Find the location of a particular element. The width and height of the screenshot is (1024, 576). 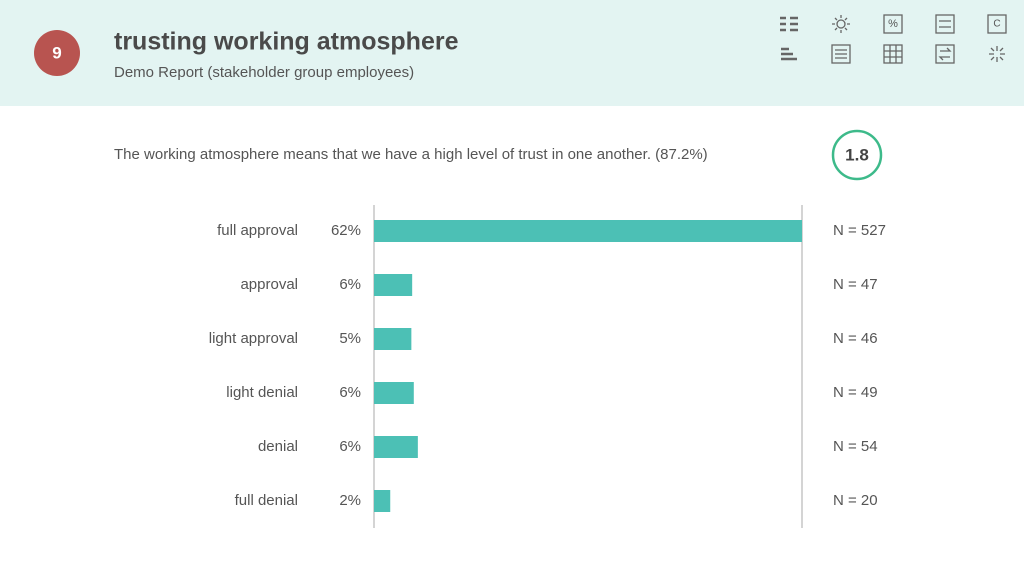

category-label: full approval is located at coordinates (257, 230).